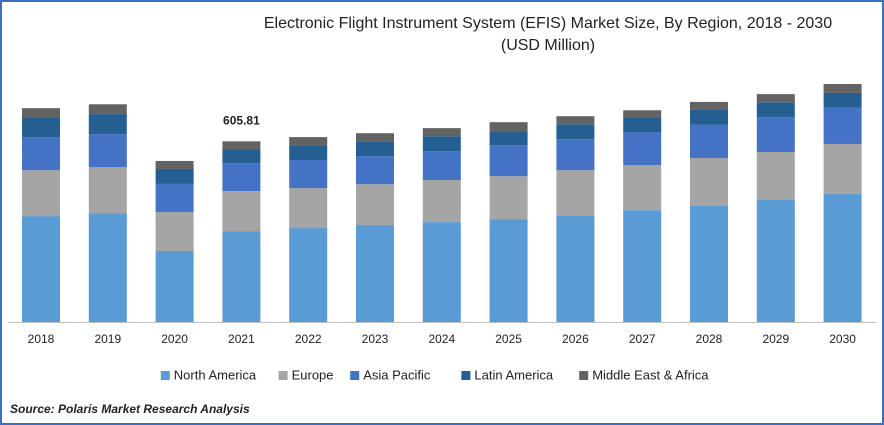 The height and width of the screenshot is (425, 884). Describe the element at coordinates (514, 374) in the screenshot. I see `legend-label: Latin America` at that location.